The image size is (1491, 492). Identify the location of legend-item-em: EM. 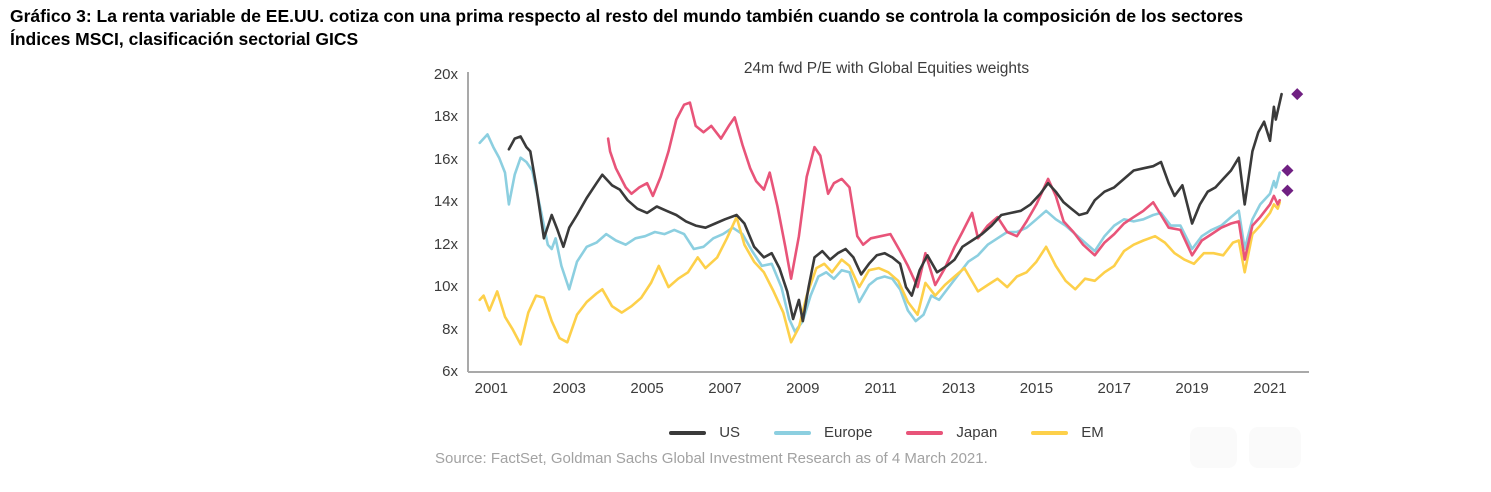
(1067, 432).